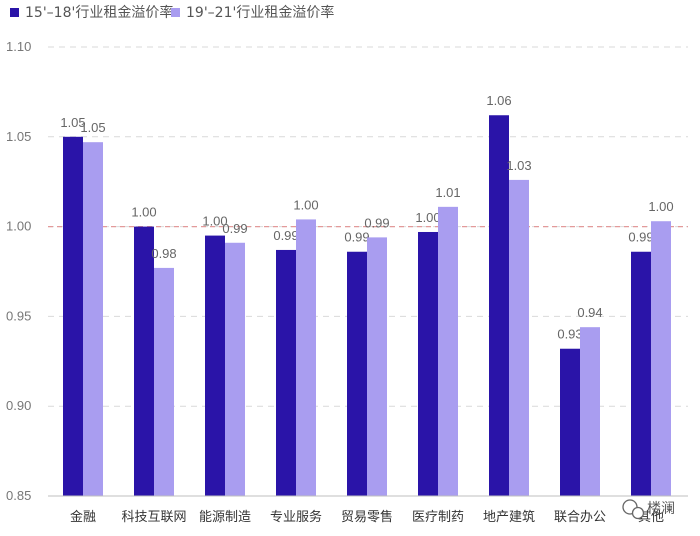 The width and height of the screenshot is (700, 536). Describe the element at coordinates (518, 165) in the screenshot. I see `data-label: 1.03` at that location.